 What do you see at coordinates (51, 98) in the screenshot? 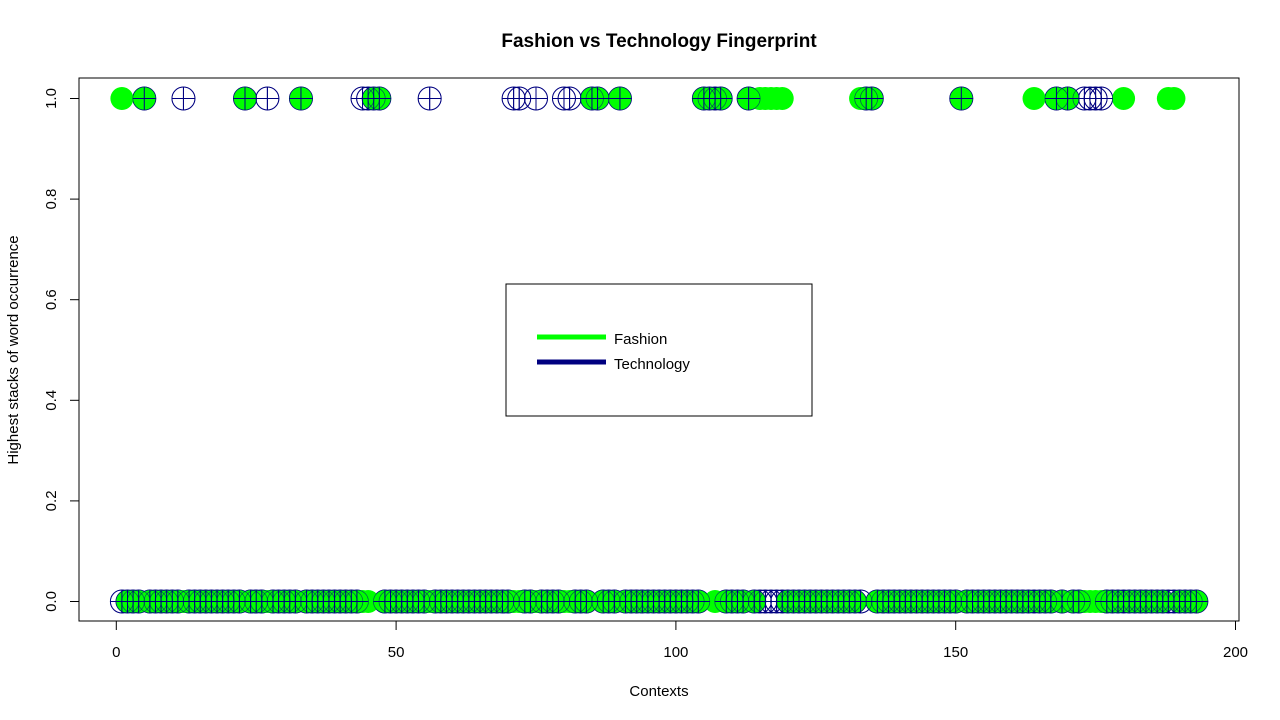
I see `y-tick-label: 1.0` at bounding box center [51, 98].